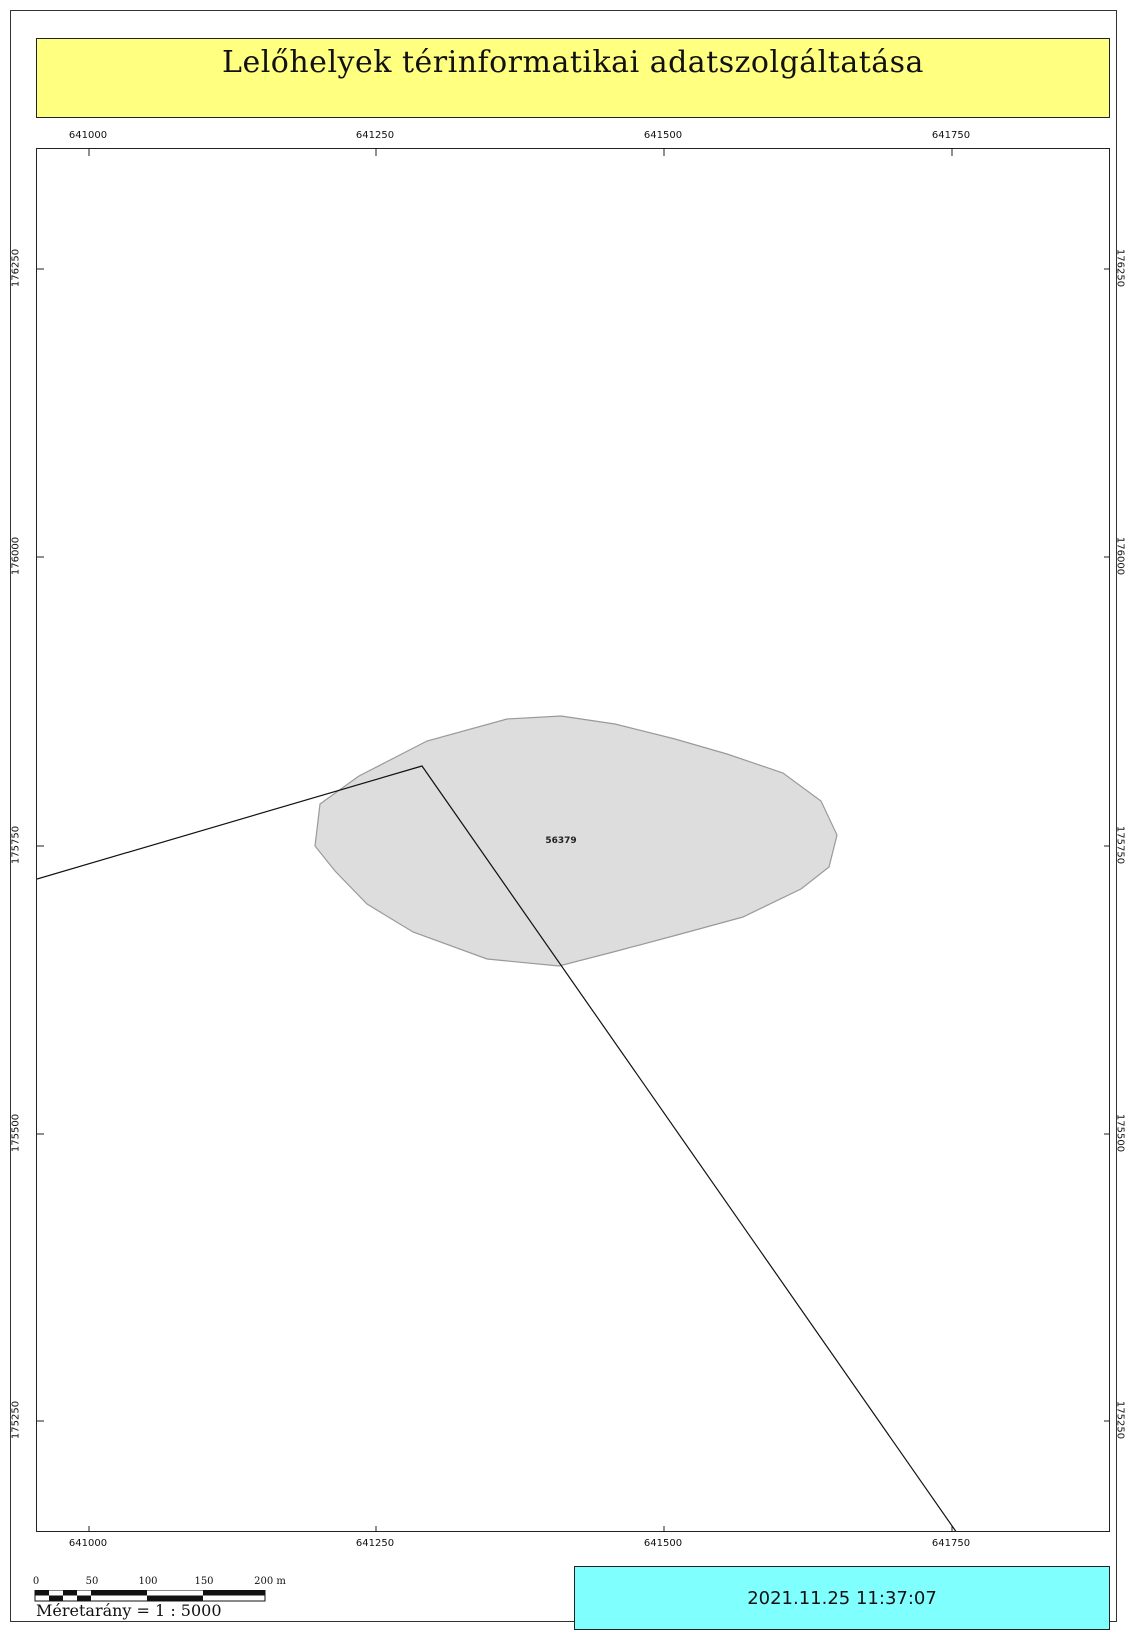 This screenshot has width=1129, height=1634. Describe the element at coordinates (16, 1133) in the screenshot. I see `y-tick-label-left: 175500` at that location.